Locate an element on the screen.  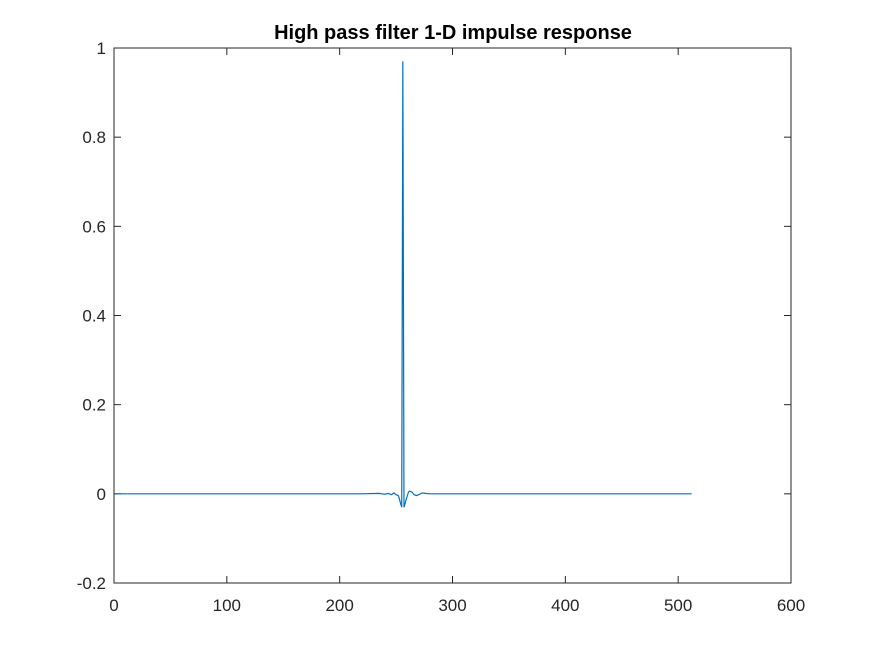
y-tick-label: 1 is located at coordinates (101, 48).